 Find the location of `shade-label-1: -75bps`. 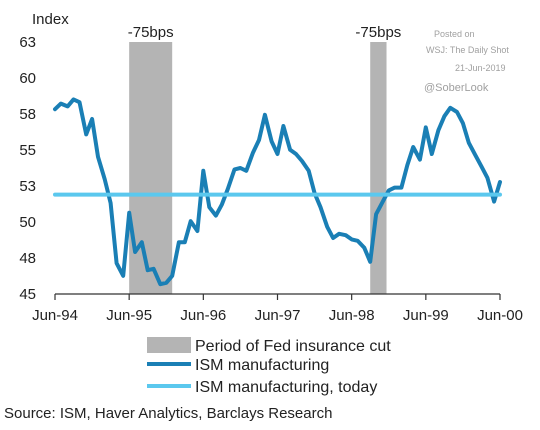

shade-label-1: -75bps is located at coordinates (151, 32).